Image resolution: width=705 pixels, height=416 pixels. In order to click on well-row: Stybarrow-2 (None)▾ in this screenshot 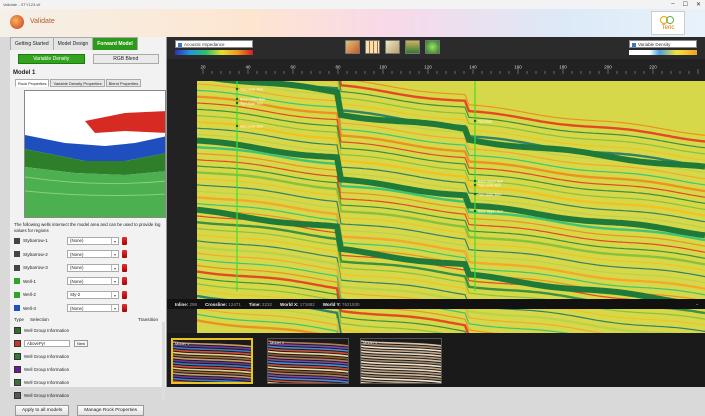, I will do `click(90, 255)`.